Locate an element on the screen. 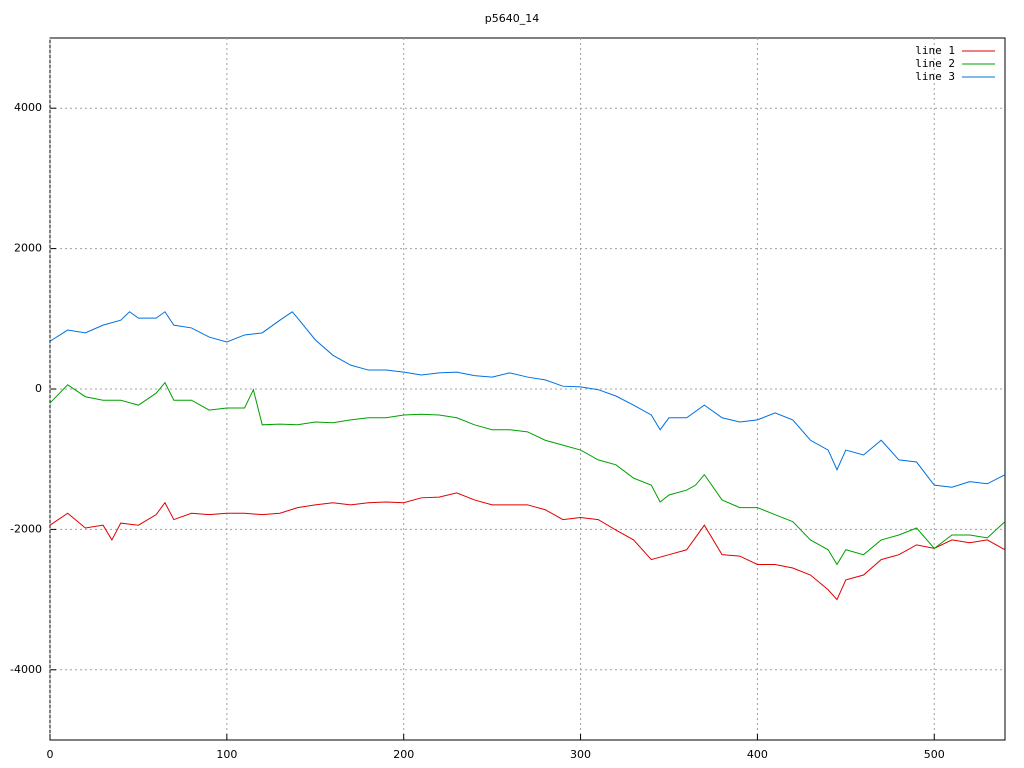  y-tick-label: 0 is located at coordinates (38, 388).